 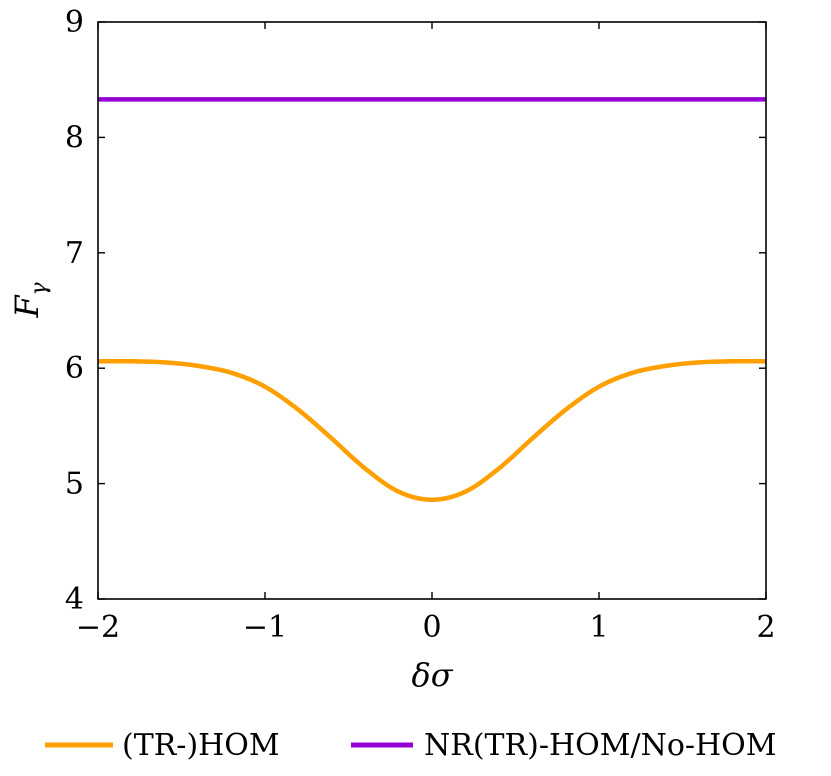 What do you see at coordinates (74, 484) in the screenshot?
I see `y-tick-label: 5` at bounding box center [74, 484].